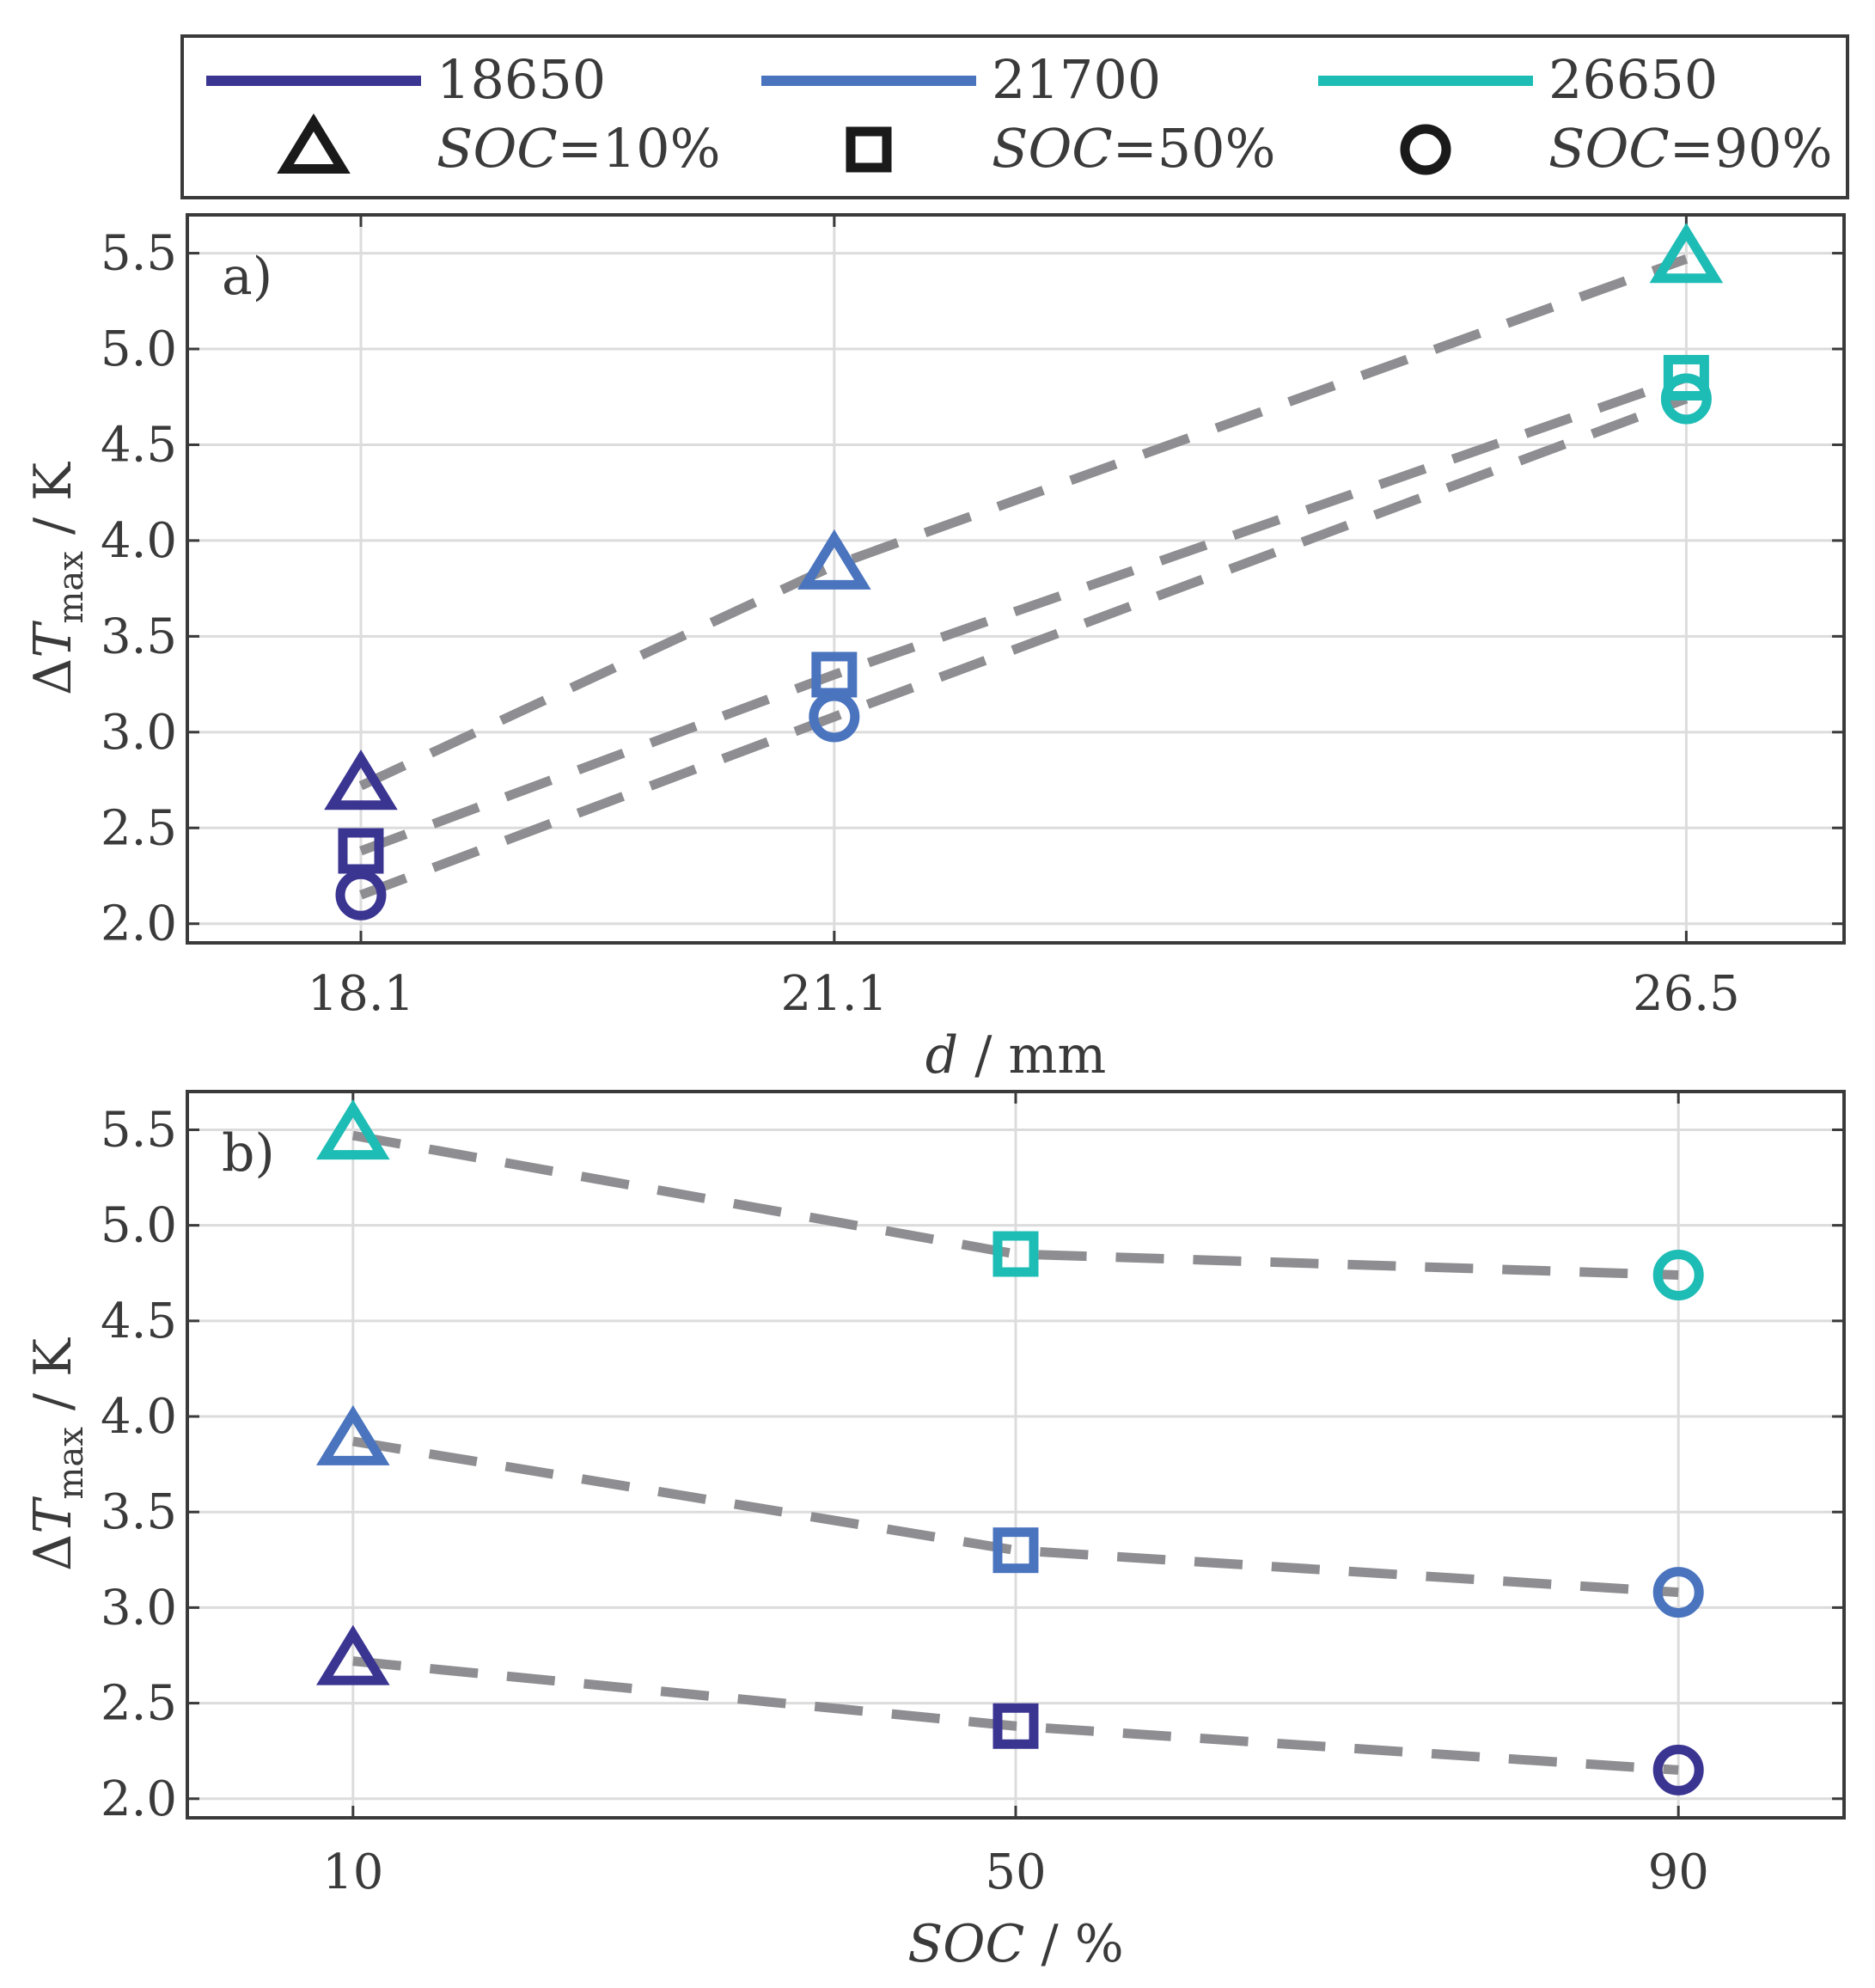  Describe the element at coordinates (579, 148) in the screenshot. I see `legend-label-triangle: SOC=10%` at that location.